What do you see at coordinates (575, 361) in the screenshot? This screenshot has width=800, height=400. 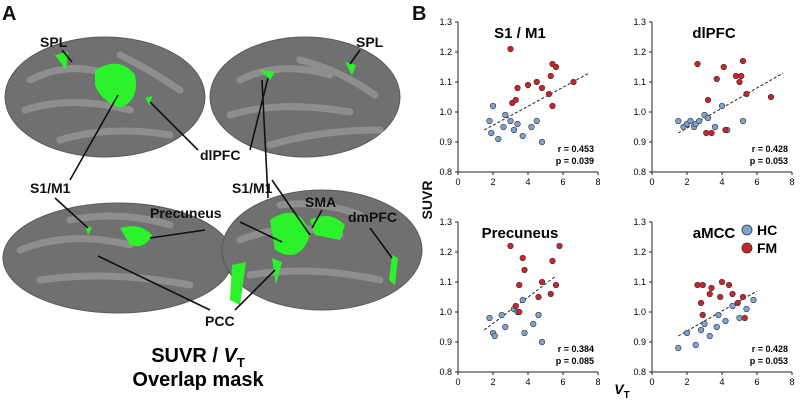 I see `stat-annotation: p = 0.085` at bounding box center [575, 361].